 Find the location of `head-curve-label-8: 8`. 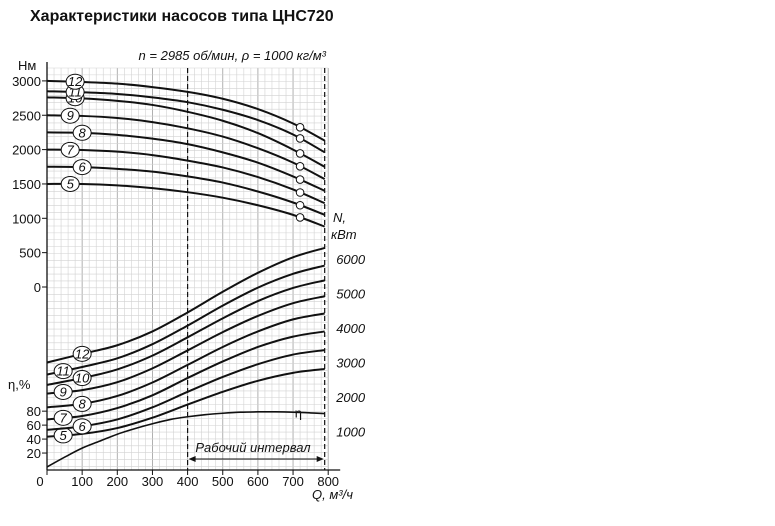

head-curve-label-8: 8 is located at coordinates (83, 132).